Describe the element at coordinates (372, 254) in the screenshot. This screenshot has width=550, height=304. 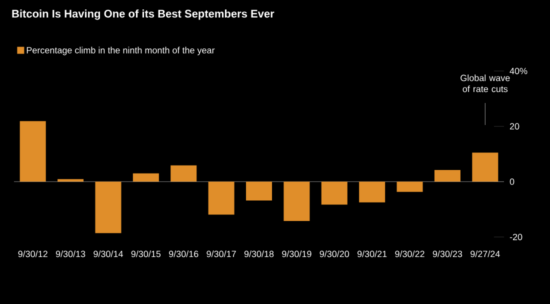
I see `x-tick-label: 9/30/21` at that location.